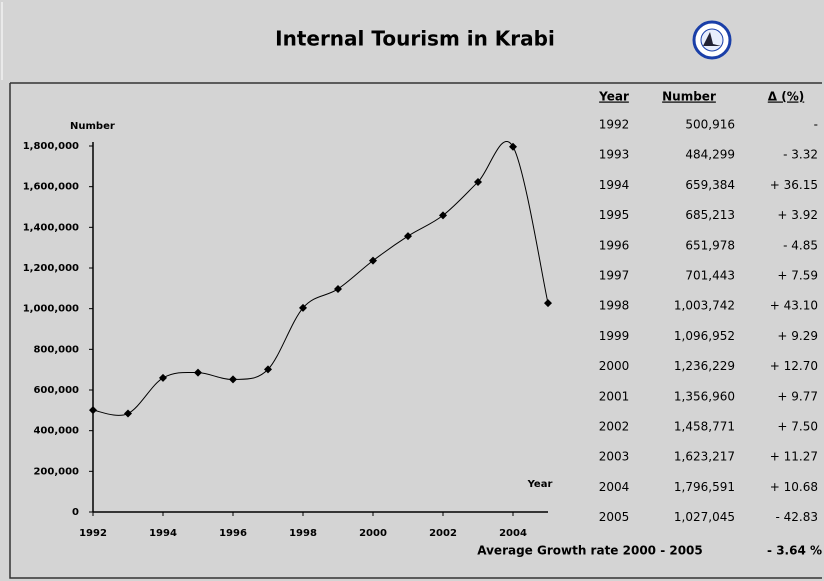 Image resolution: width=824 pixels, height=581 pixels. I want to click on table-cell: 1,458,771, so click(704, 427).